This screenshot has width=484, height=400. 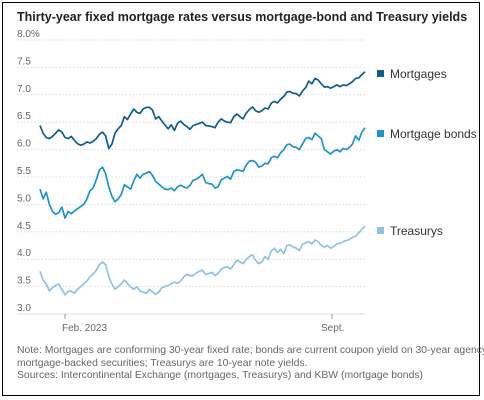 What do you see at coordinates (202, 260) in the screenshot?
I see `series-line-treasurys` at bounding box center [202, 260].